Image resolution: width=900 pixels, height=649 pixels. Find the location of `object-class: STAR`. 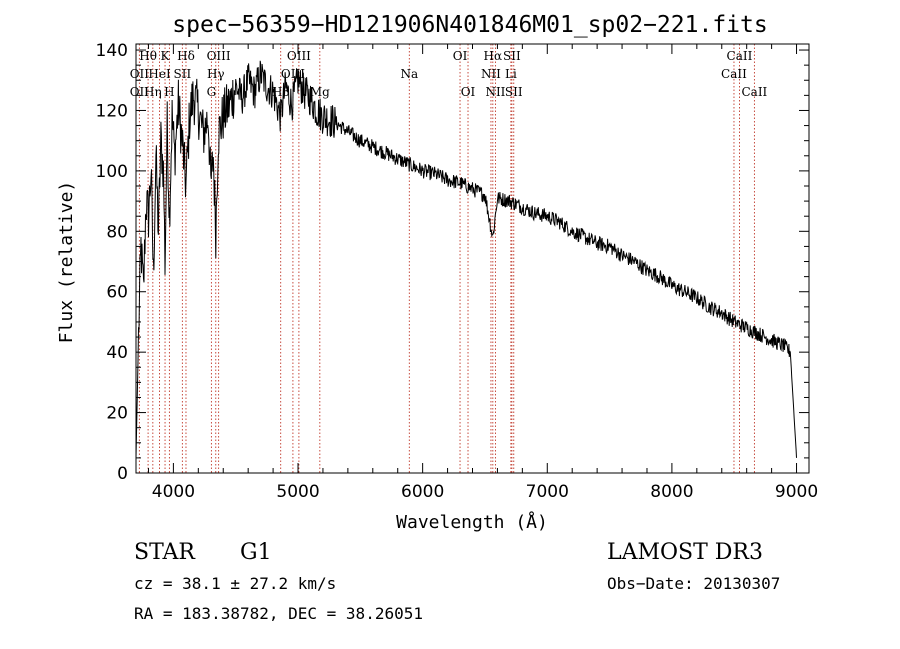

object-class: STAR is located at coordinates (164, 552).